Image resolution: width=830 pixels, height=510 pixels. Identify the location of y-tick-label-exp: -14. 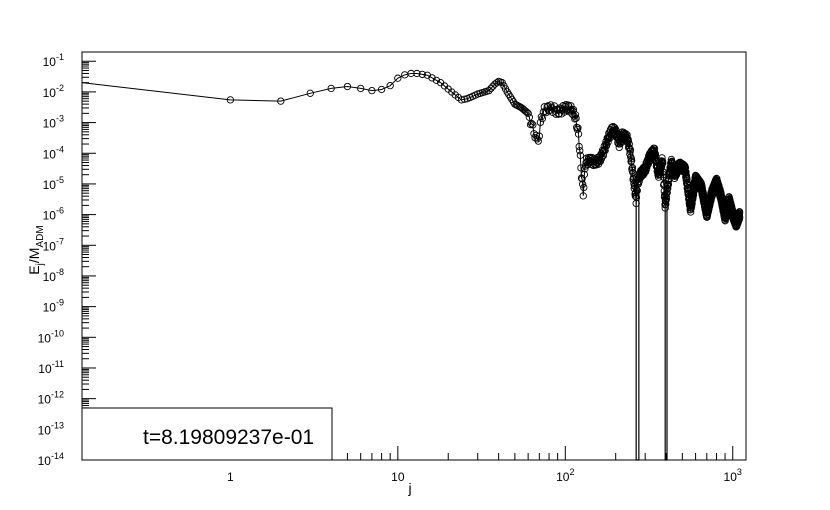
(57, 456).